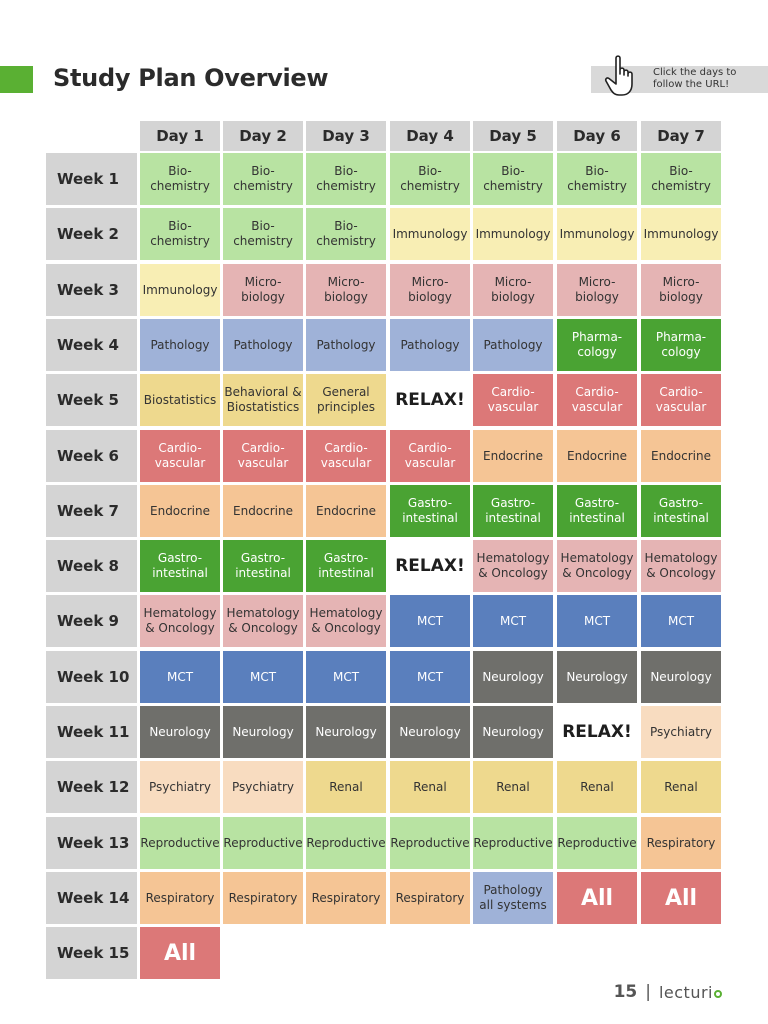 The width and height of the screenshot is (768, 1024). I want to click on week-label: Week 2, so click(91, 234).